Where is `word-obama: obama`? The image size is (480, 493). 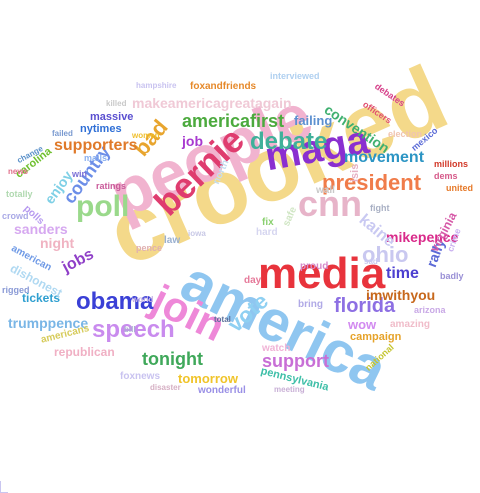
word-obama: obama is located at coordinates (115, 301).